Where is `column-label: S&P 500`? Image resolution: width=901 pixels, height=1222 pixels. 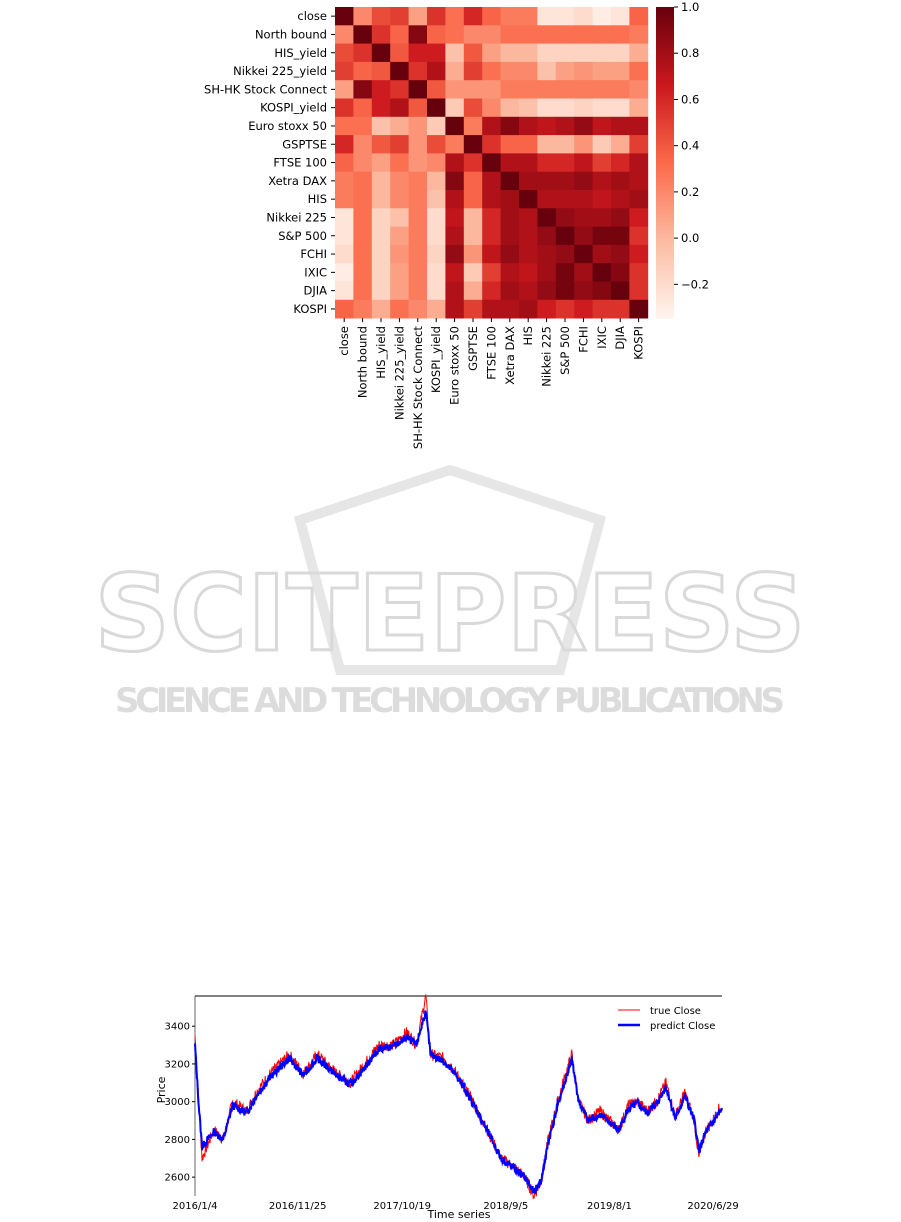 column-label: S&P 500 is located at coordinates (565, 350).